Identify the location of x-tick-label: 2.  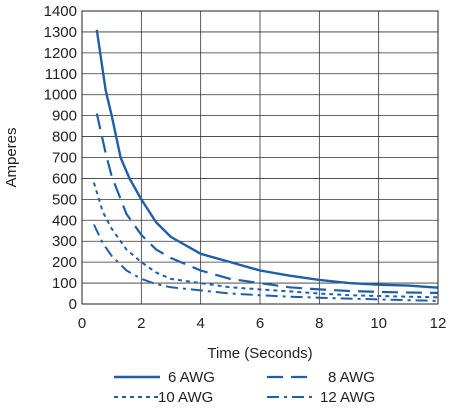
(141, 323).